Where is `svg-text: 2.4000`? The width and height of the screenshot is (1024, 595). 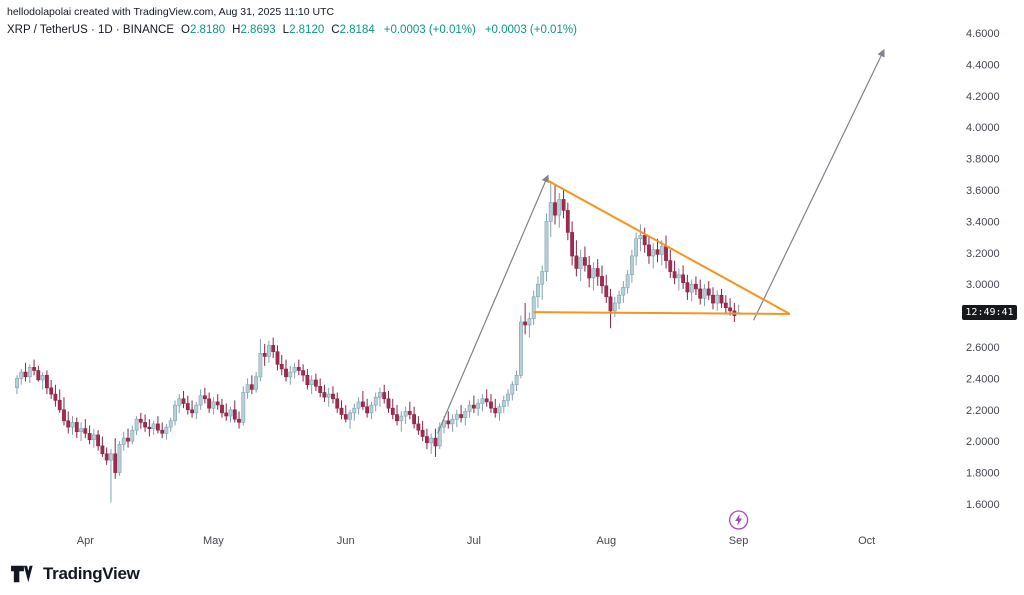
svg-text: 2.4000 is located at coordinates (983, 379).